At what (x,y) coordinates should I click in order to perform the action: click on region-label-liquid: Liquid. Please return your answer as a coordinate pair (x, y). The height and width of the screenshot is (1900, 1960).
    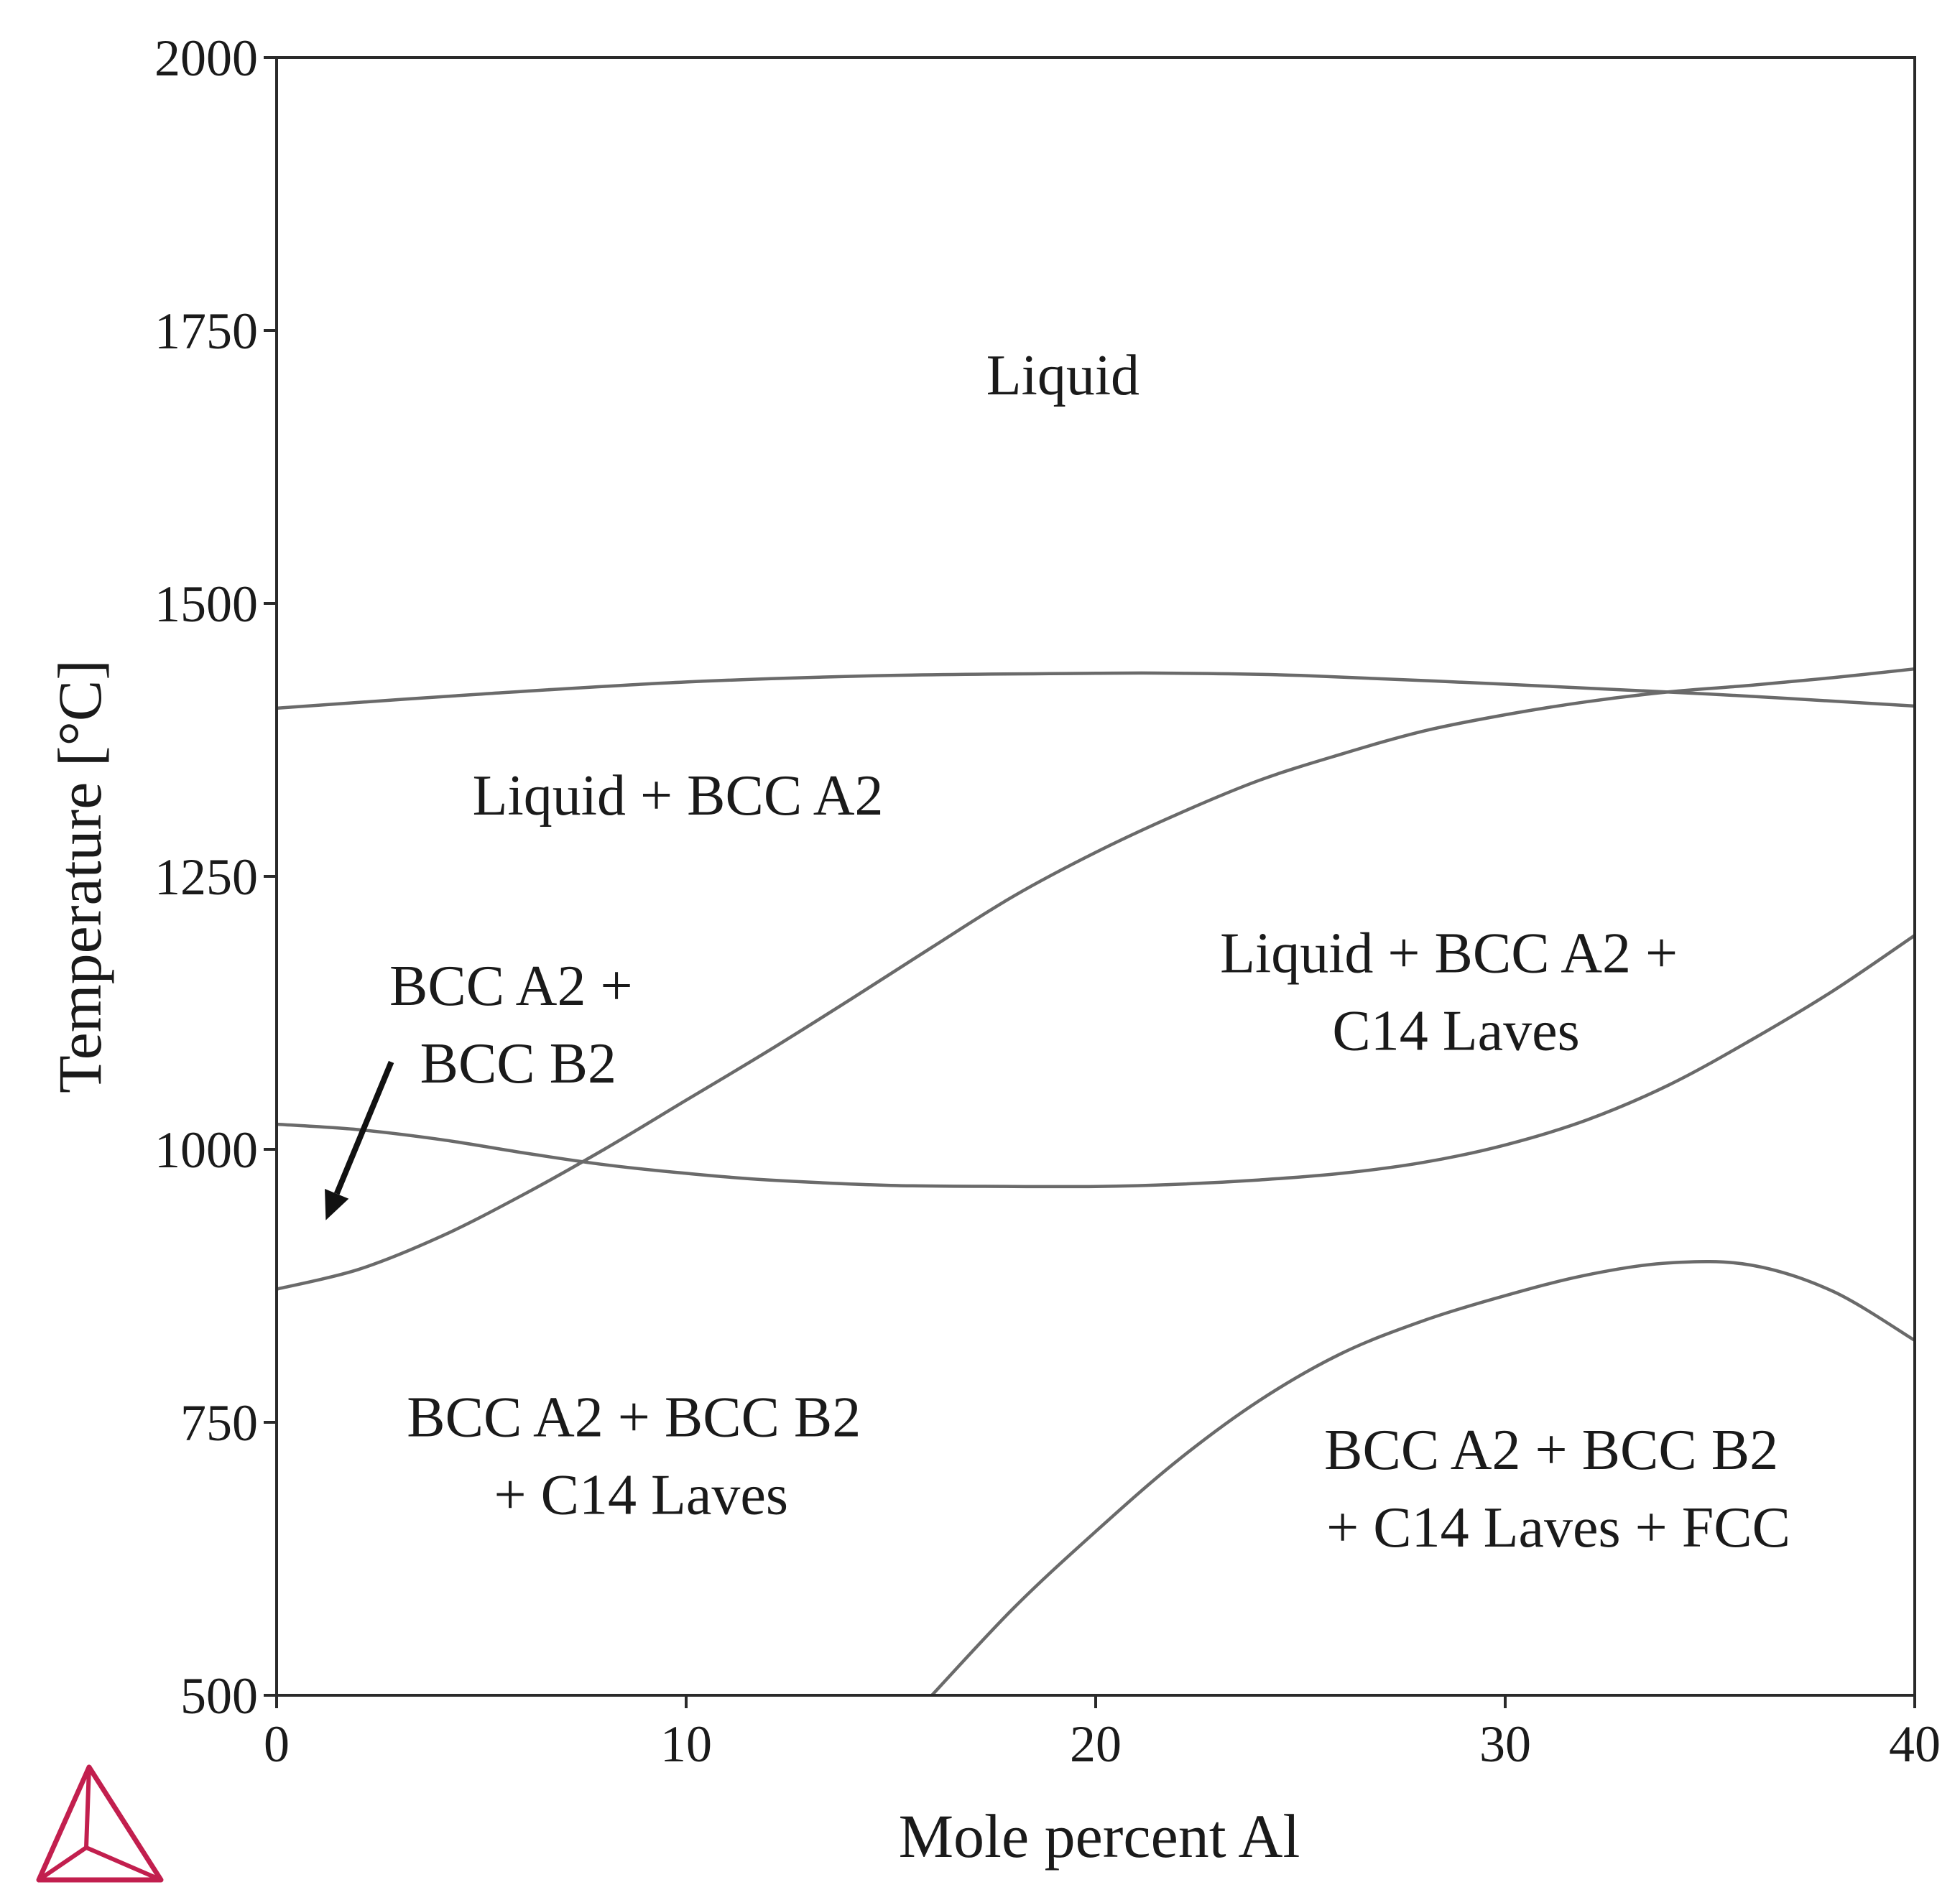
    Looking at the image, I should click on (1063, 375).